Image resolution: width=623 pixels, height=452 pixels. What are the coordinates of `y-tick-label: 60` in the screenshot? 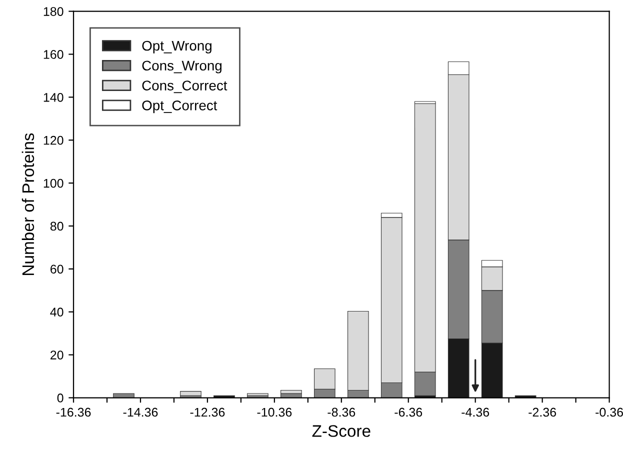 It's located at (57, 269).